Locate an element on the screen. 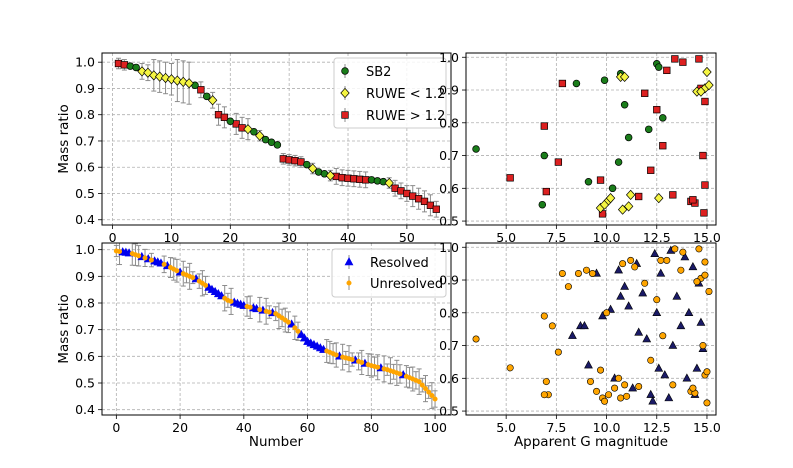  tick-label-x: 5.0 is located at coordinates (506, 237).